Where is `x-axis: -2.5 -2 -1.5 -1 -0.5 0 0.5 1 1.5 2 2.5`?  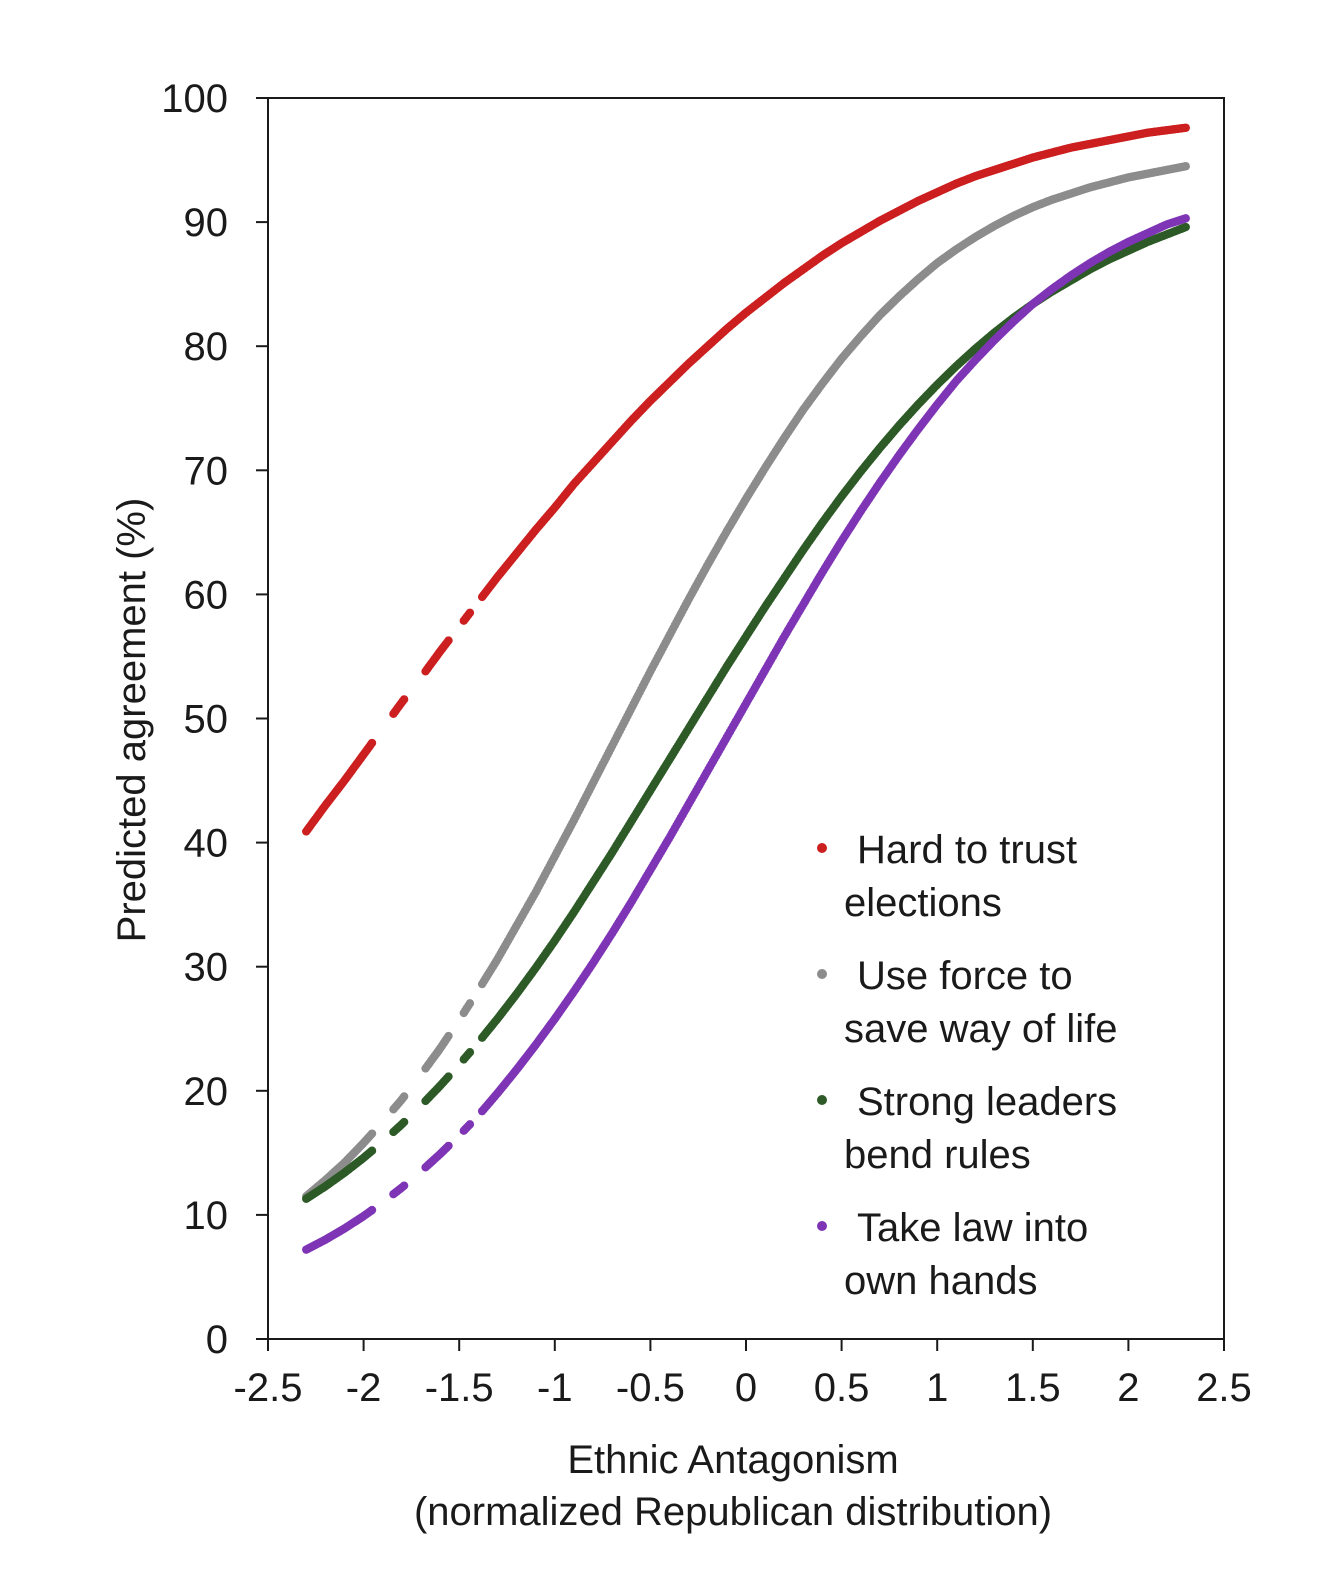
x-axis: -2.5 -2 -1.5 -1 -0.5 0 0.5 1 1.5 2 2.5 is located at coordinates (743, 1374).